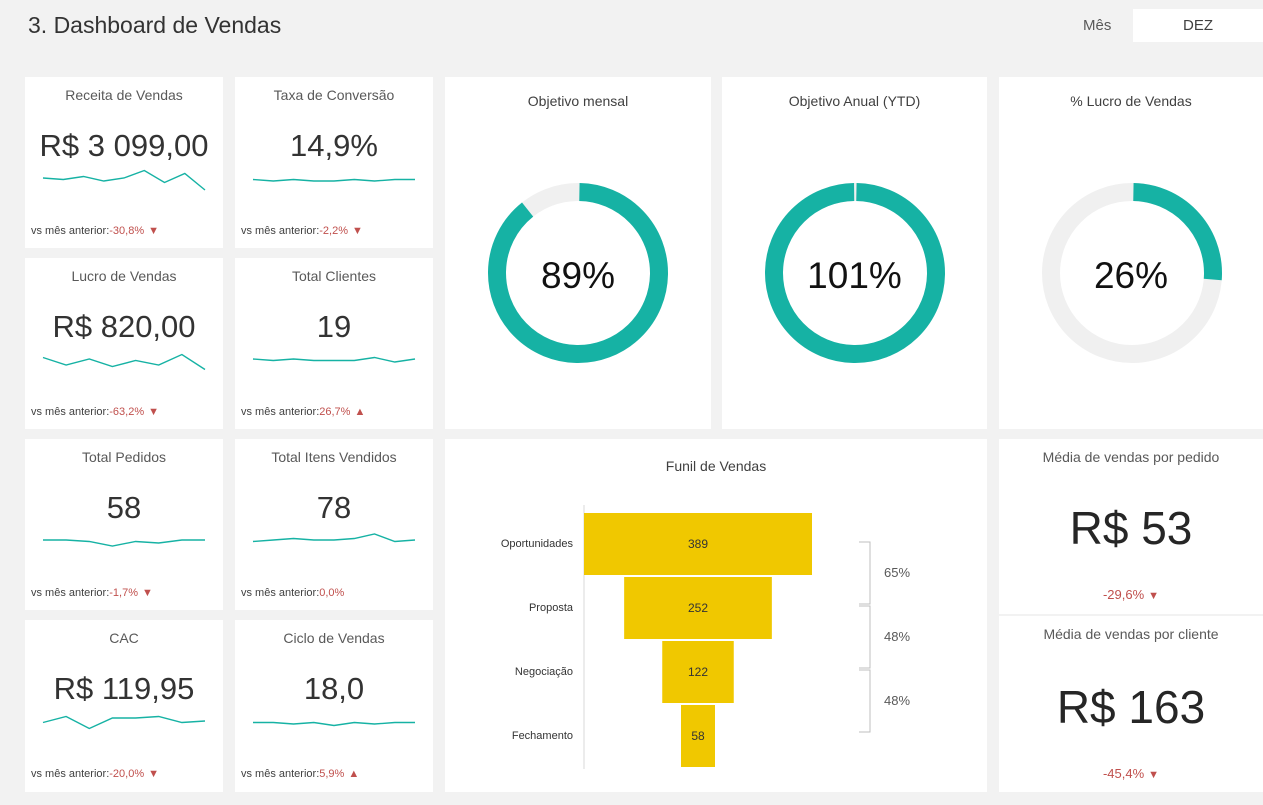 The height and width of the screenshot is (805, 1263). Describe the element at coordinates (124, 276) in the screenshot. I see `kpi-title: Lucro de Vendas` at that location.